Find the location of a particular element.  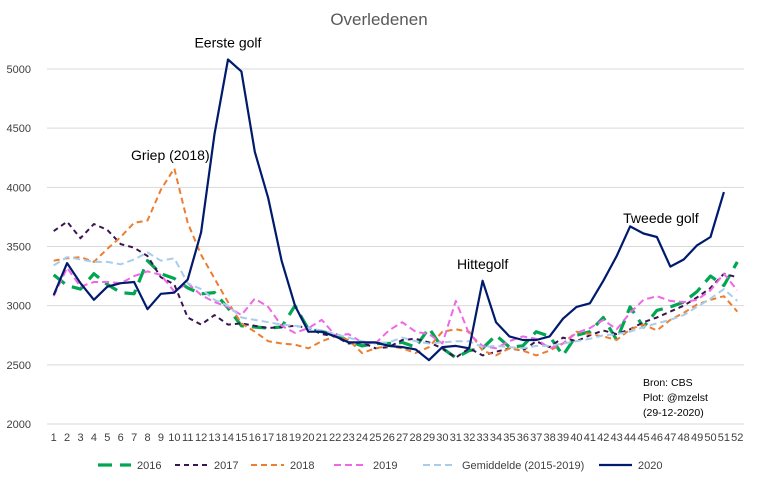

y-tick-label: 2000 is located at coordinates (19, 425).